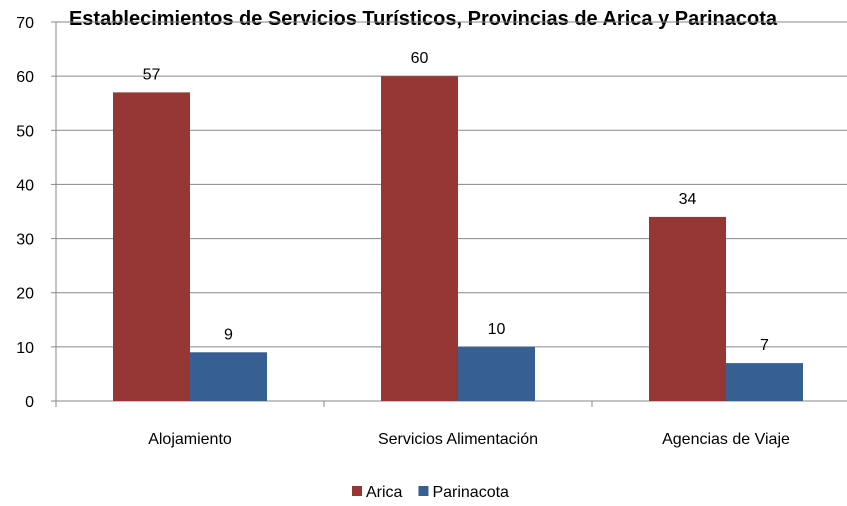 Image resolution: width=847 pixels, height=506 pixels. What do you see at coordinates (25, 23) in the screenshot?
I see `y-tick-label: 70` at bounding box center [25, 23].